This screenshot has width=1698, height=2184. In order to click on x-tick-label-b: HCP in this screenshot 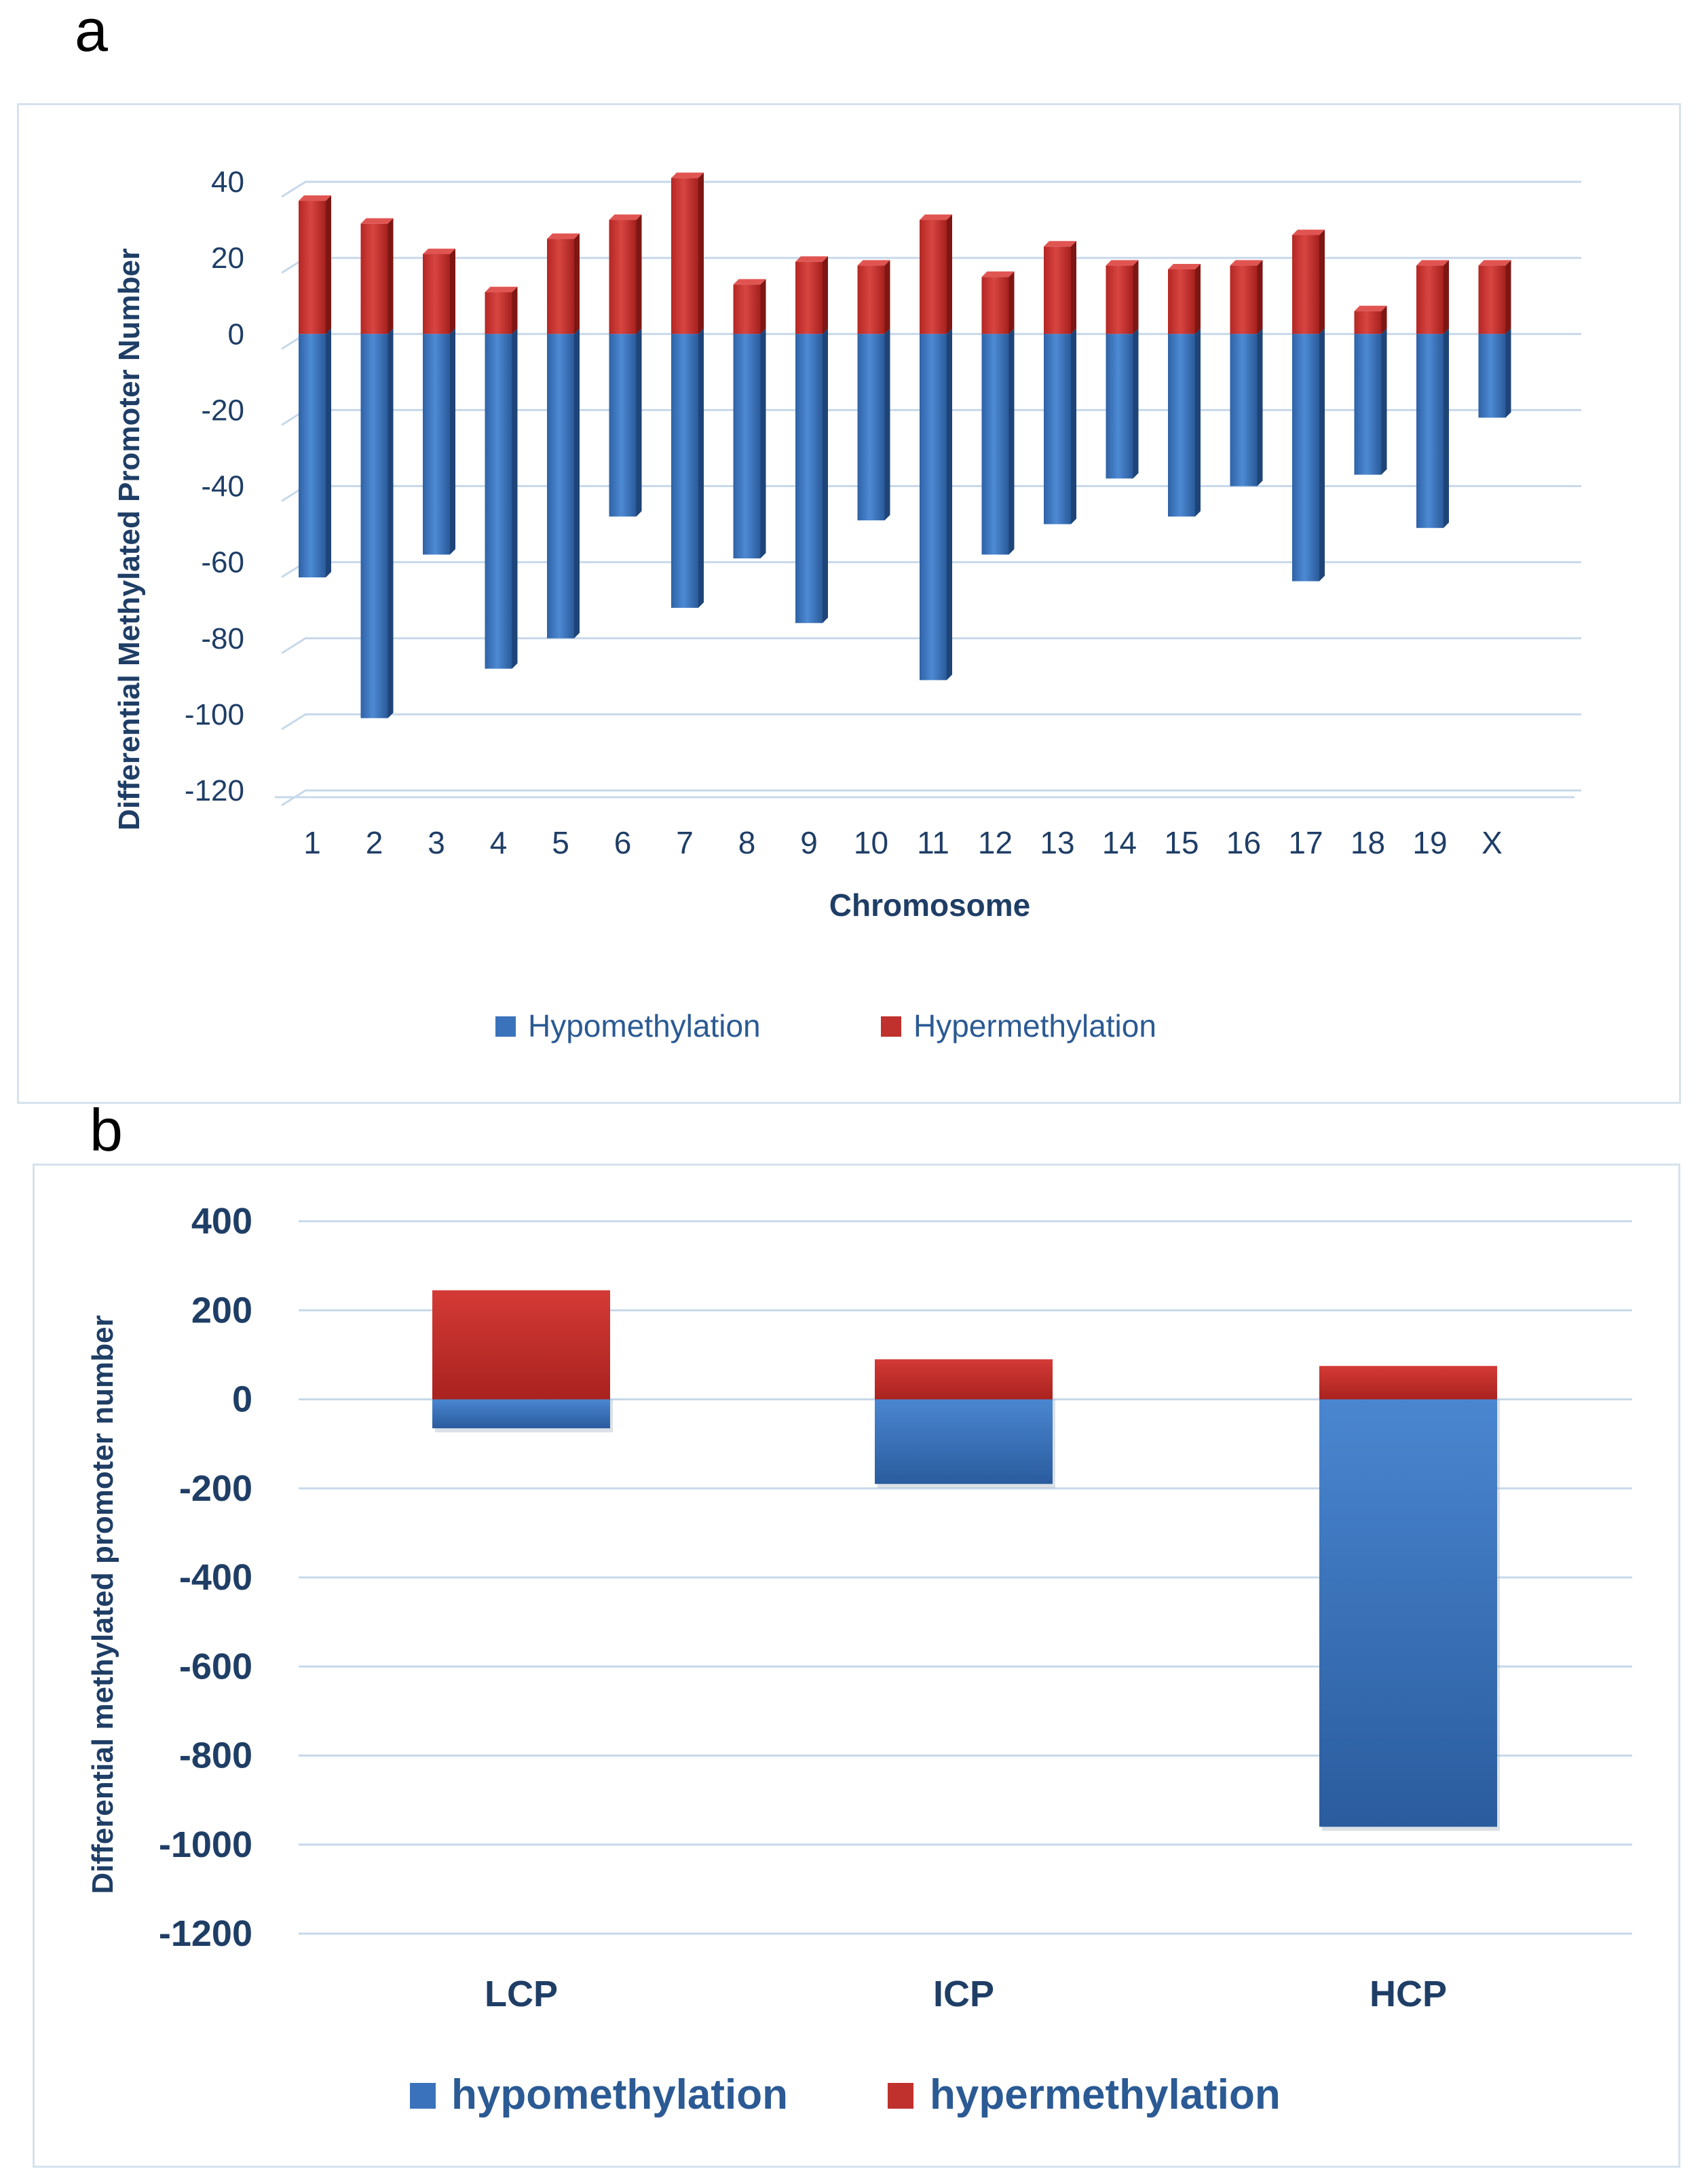, I will do `click(1409, 1994)`.